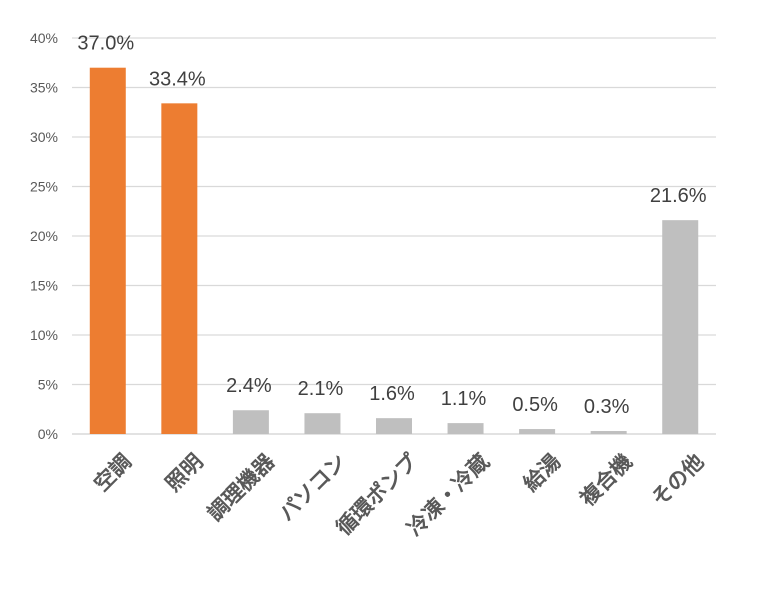 This screenshot has width=764, height=613. I want to click on y-tick-label: 10%, so click(44, 335).